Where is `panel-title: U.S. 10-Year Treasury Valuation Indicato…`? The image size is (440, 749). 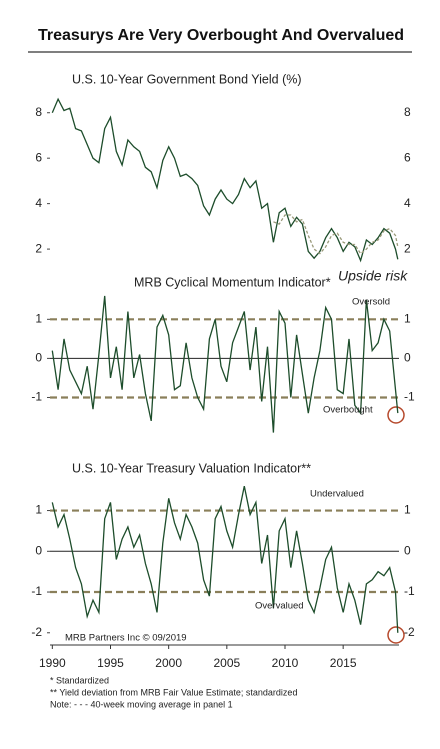 panel-title: U.S. 10-Year Treasury Valuation Indicato… is located at coordinates (191, 468).